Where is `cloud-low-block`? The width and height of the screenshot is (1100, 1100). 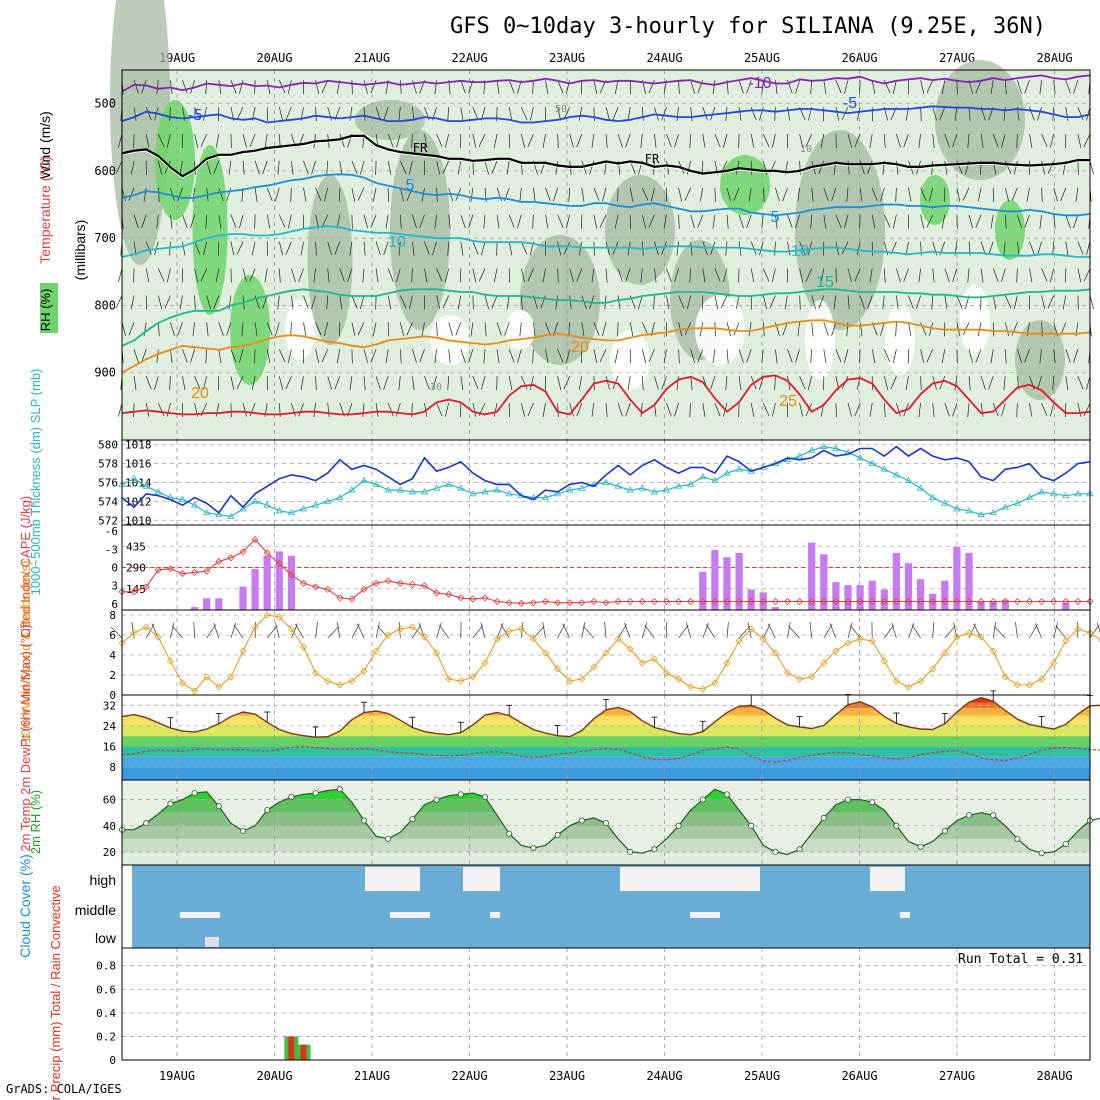 cloud-low-block is located at coordinates (212, 942).